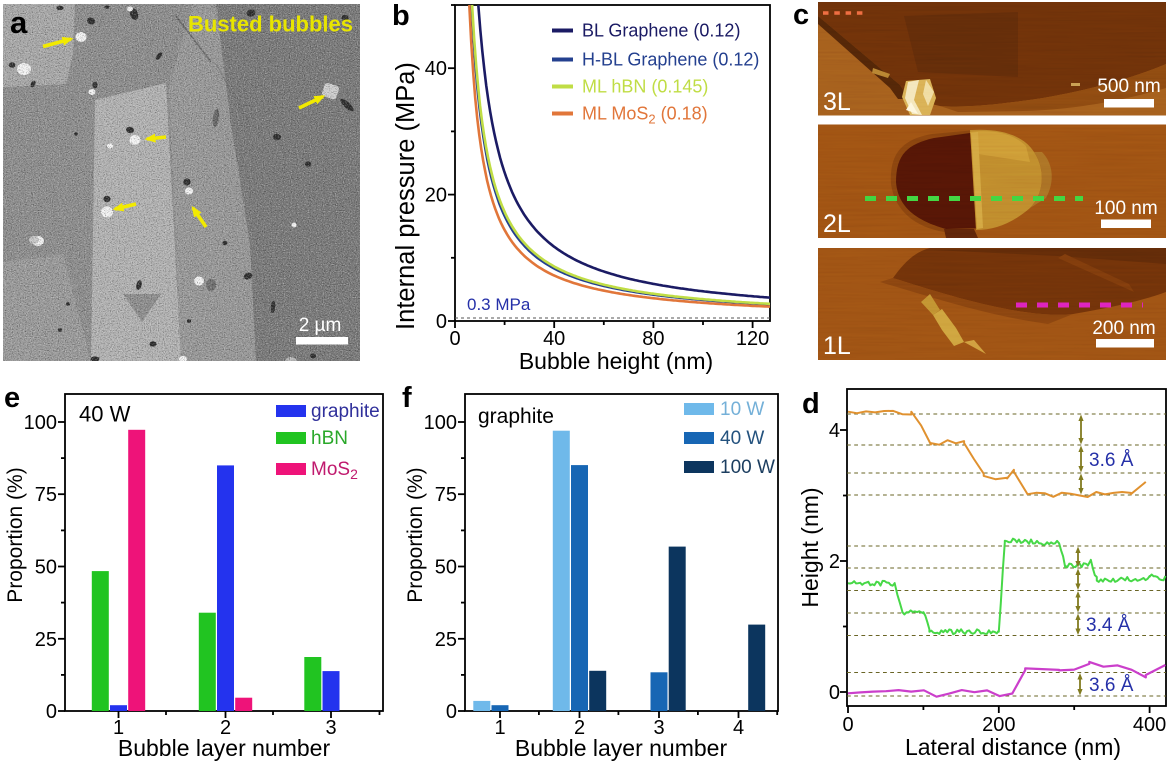 This screenshot has height=768, width=1168. I want to click on svg-text: BL Graphene (0.12), so click(661, 31).